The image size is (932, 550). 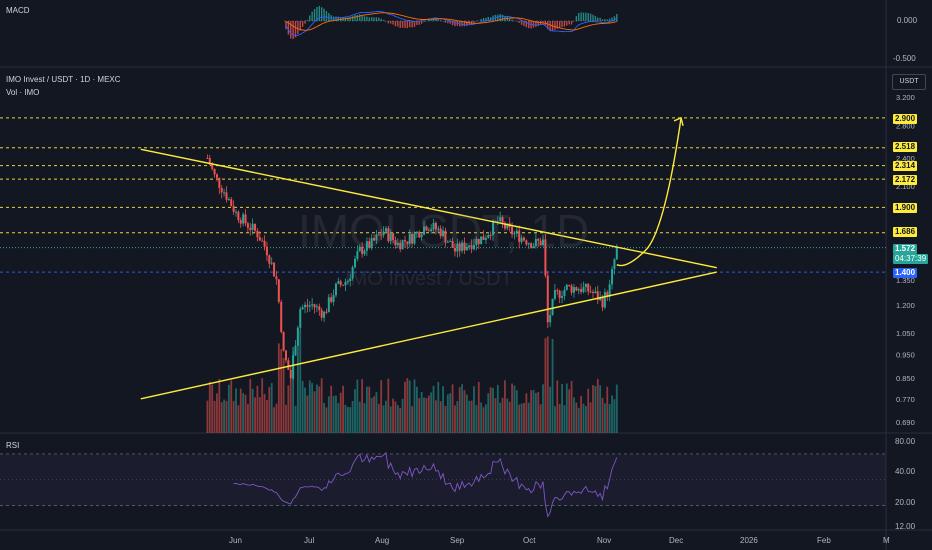 I want to click on level-tag-2172: 2.172, so click(x=905, y=180).